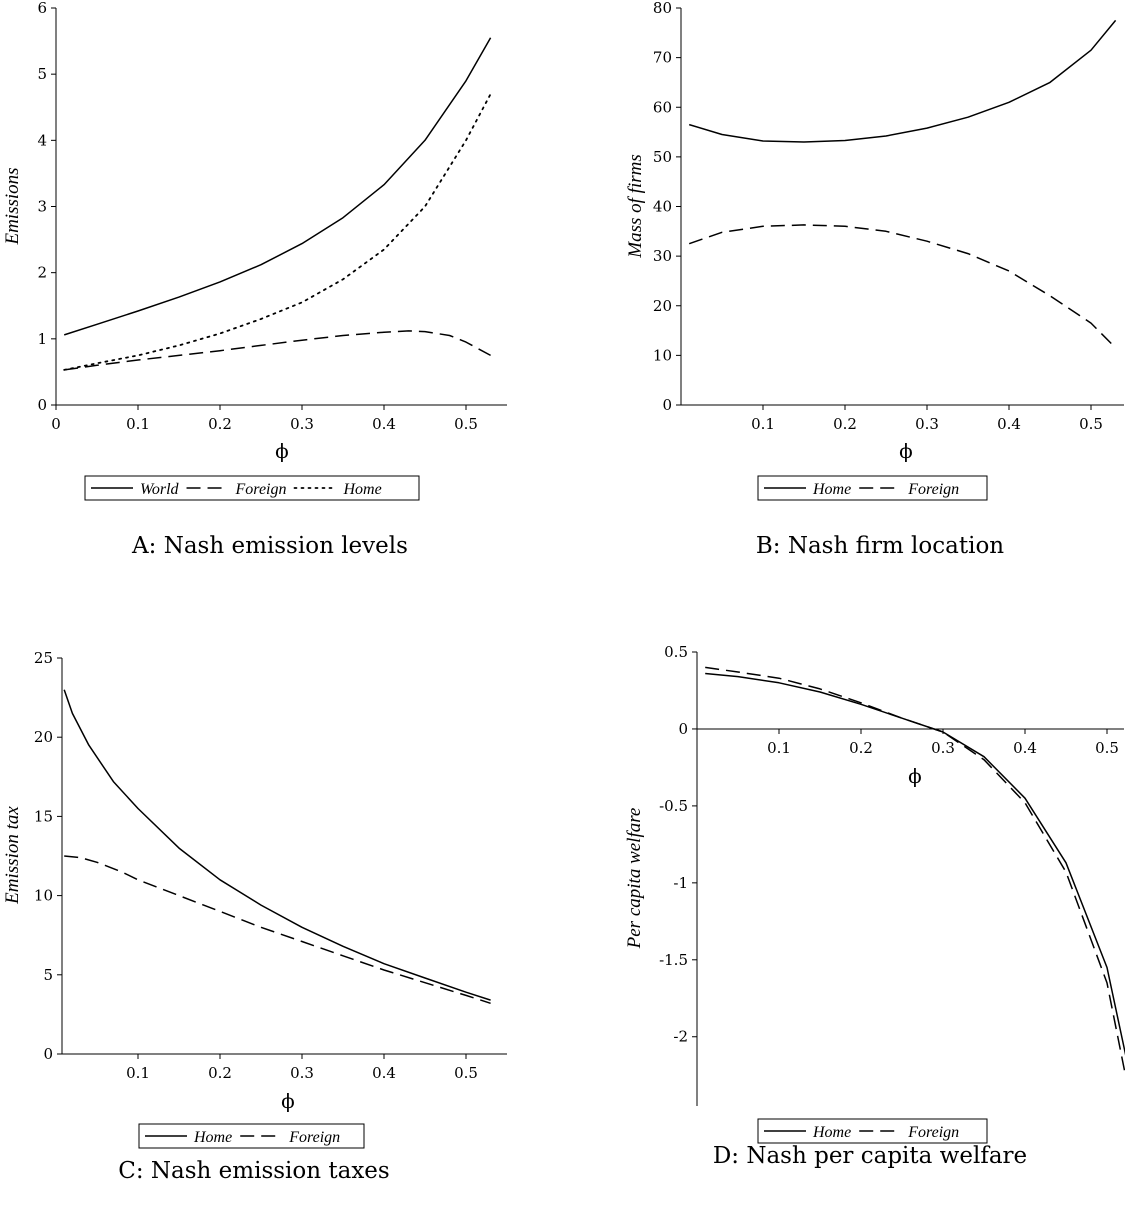 The height and width of the screenshot is (1210, 1125). I want to click on y-tick-label: 60, so click(662, 107).